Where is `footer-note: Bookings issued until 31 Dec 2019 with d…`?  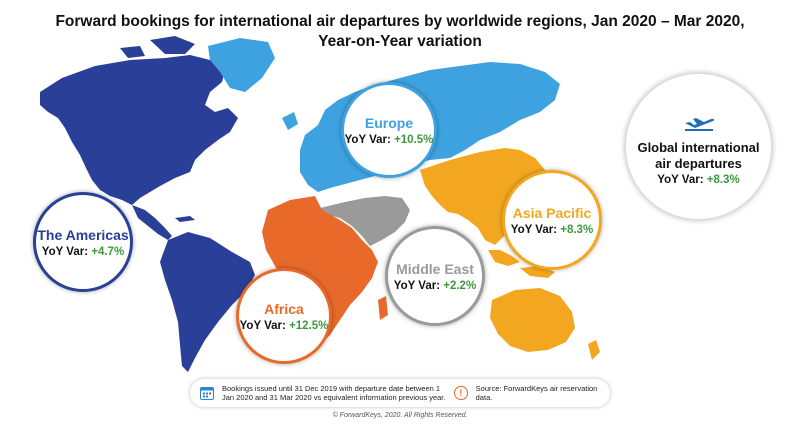
footer-note: Bookings issued until 31 Dec 2019 with d… is located at coordinates (322, 393).